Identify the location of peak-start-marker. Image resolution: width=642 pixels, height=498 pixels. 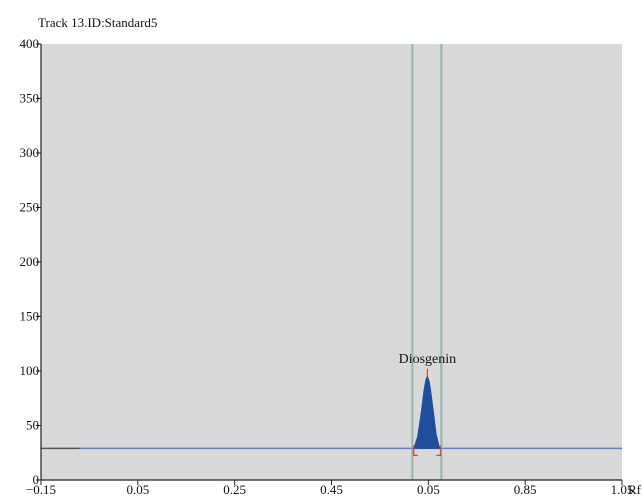
(415, 450).